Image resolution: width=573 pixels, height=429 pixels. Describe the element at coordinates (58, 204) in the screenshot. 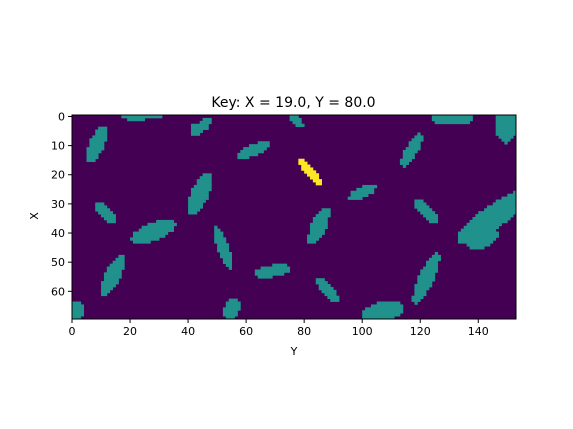

I see `y-tick-label: 30` at that location.